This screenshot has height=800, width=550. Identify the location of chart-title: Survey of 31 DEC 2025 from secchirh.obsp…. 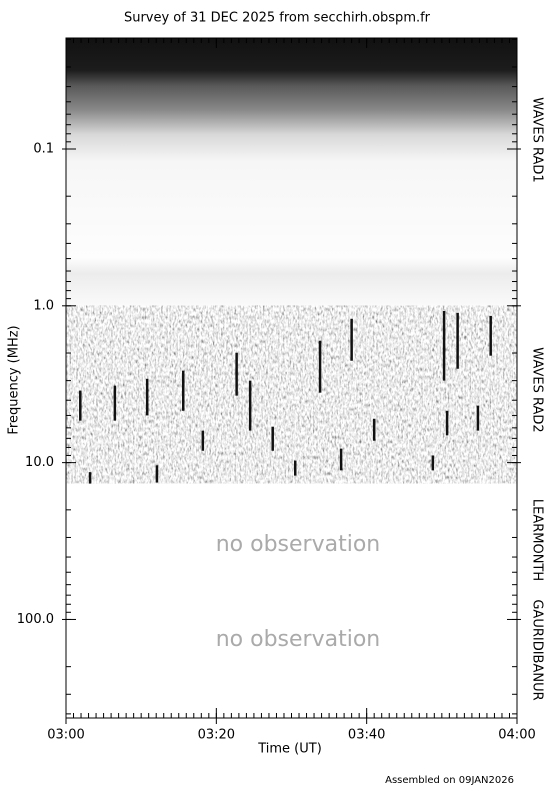
(277, 18).